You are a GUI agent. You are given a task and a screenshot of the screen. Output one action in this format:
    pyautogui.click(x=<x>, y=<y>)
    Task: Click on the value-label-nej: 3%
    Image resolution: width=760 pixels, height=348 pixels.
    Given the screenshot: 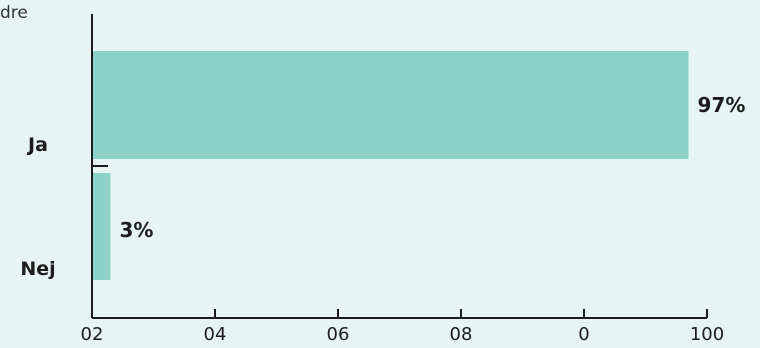 What is the action you would take?
    pyautogui.click(x=136, y=230)
    